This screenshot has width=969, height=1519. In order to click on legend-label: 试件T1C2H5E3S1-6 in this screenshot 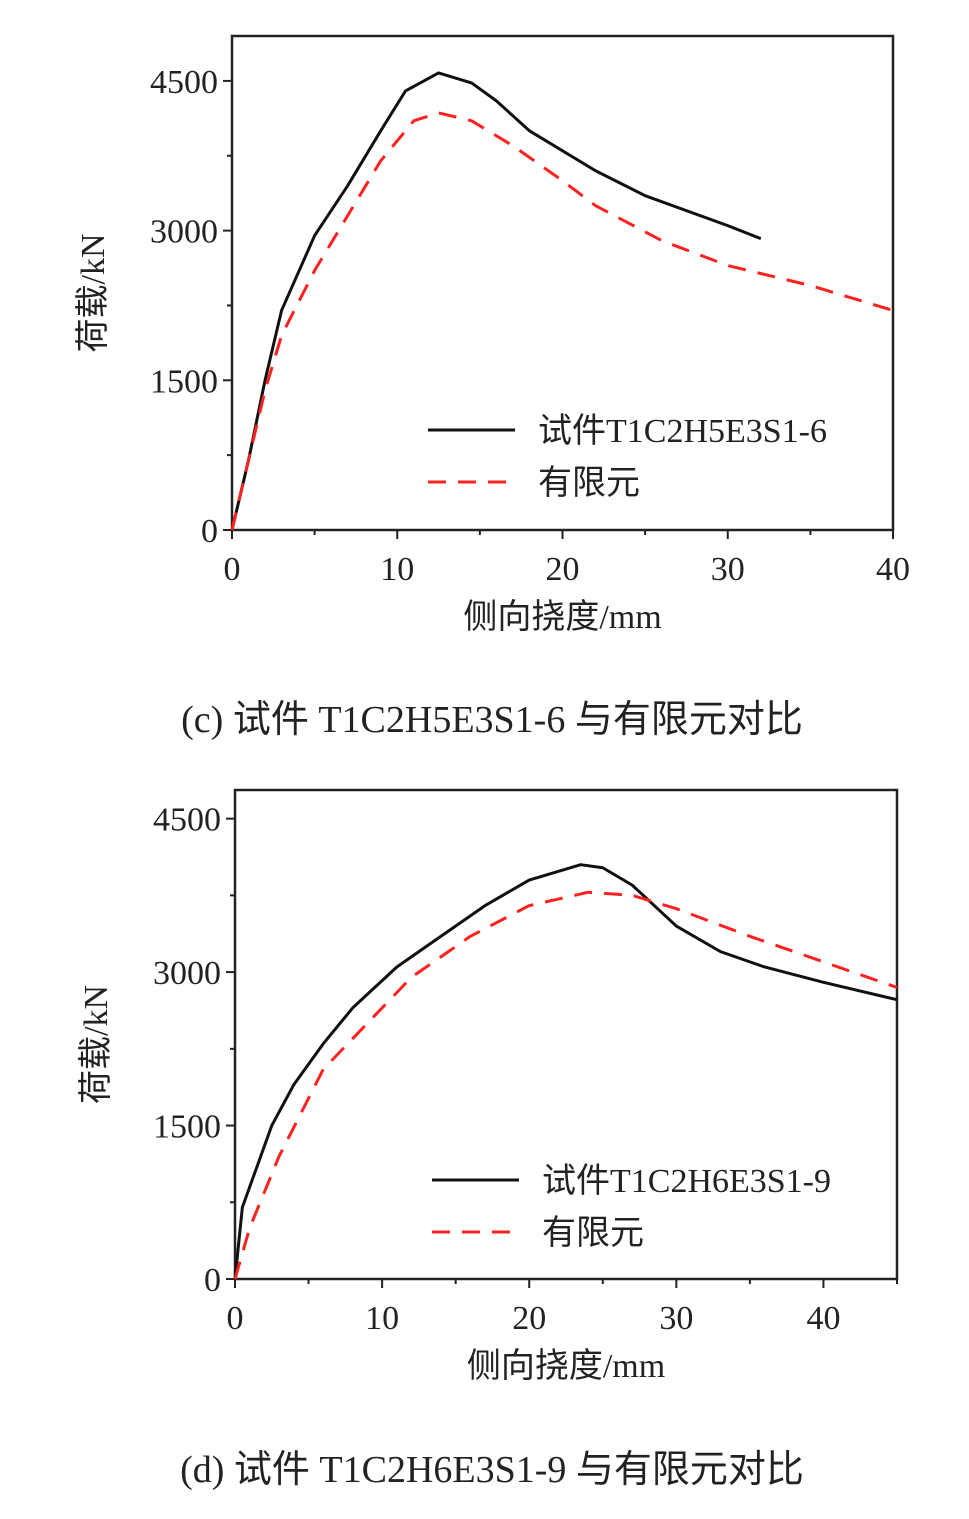, I will do `click(682, 431)`.